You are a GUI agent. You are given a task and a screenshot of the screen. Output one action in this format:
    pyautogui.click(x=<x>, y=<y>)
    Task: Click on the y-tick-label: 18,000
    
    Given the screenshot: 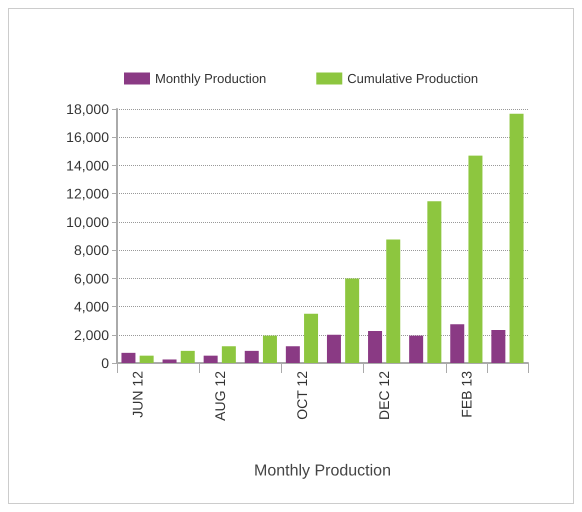 What is the action you would take?
    pyautogui.click(x=88, y=109)
    